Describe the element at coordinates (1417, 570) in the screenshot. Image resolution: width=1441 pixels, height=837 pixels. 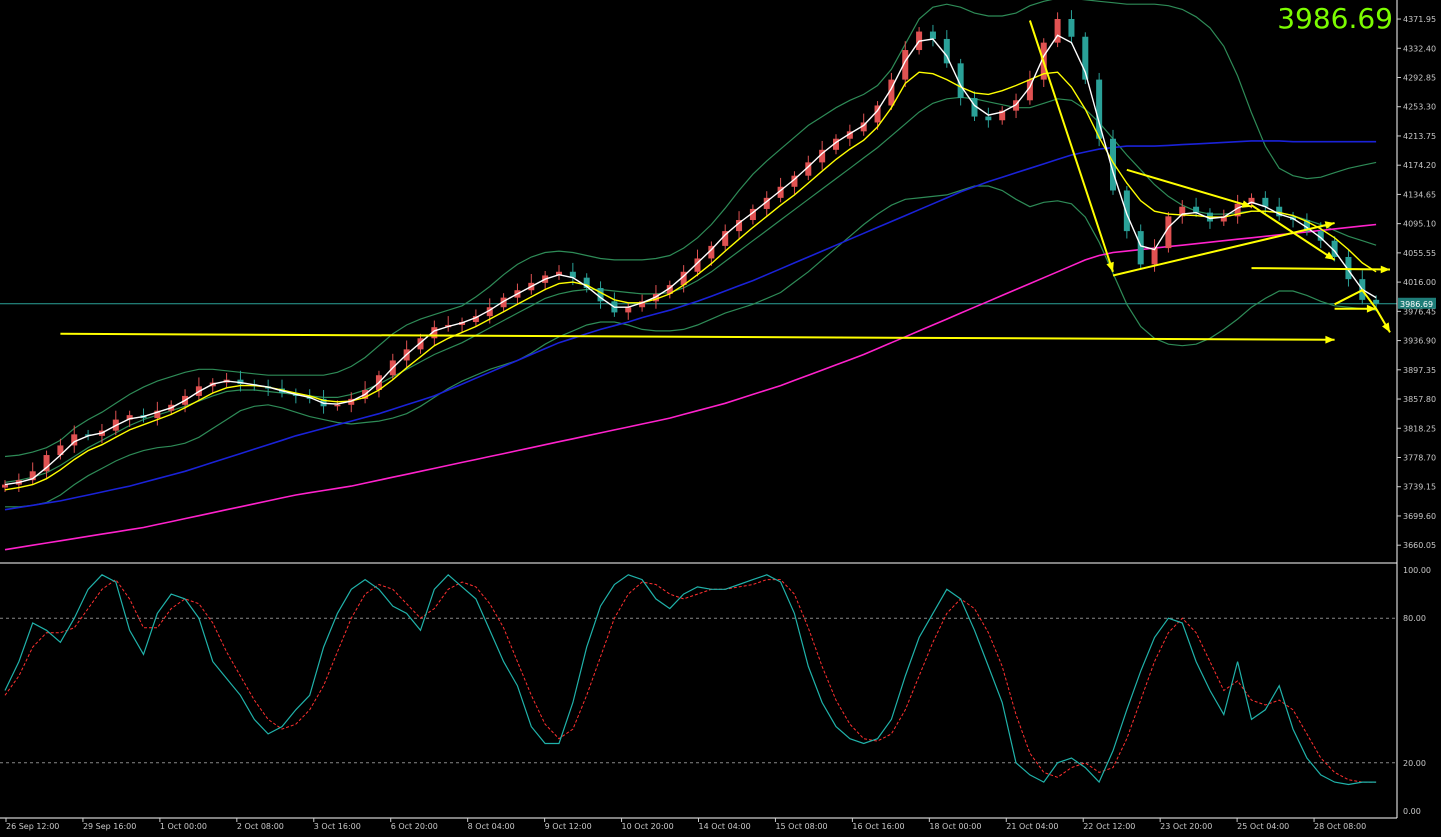
I see `stoch-tick-label: 100.00` at that location.